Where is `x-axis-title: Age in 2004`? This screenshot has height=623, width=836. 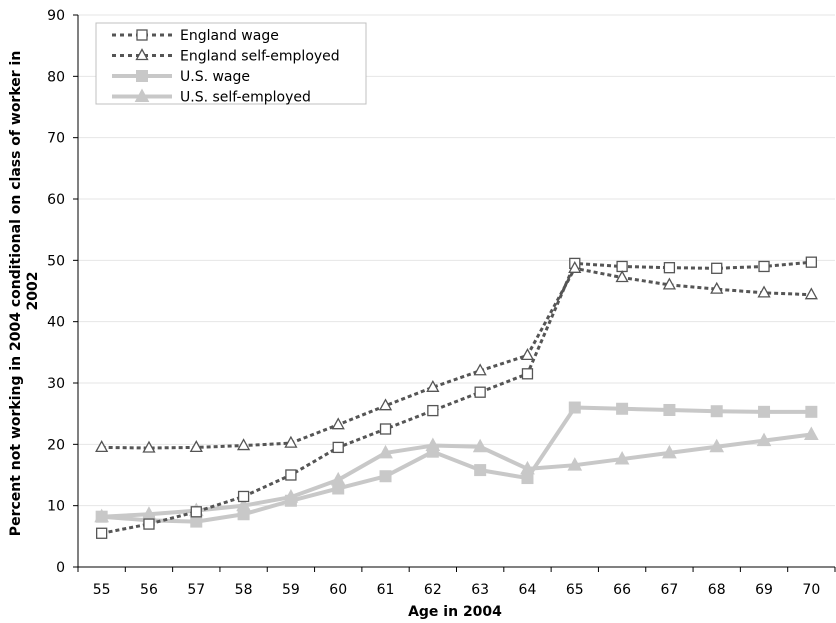 x-axis-title: Age in 2004 is located at coordinates (455, 612).